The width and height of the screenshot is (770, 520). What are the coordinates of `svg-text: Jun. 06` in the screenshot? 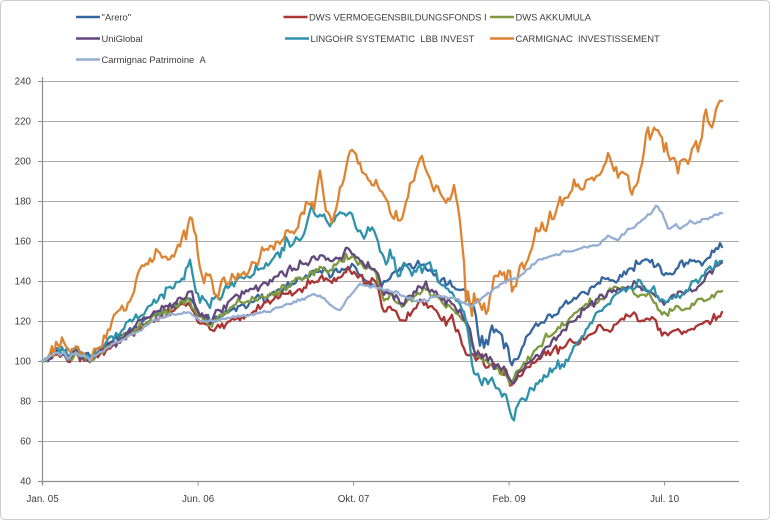 It's located at (198, 499).